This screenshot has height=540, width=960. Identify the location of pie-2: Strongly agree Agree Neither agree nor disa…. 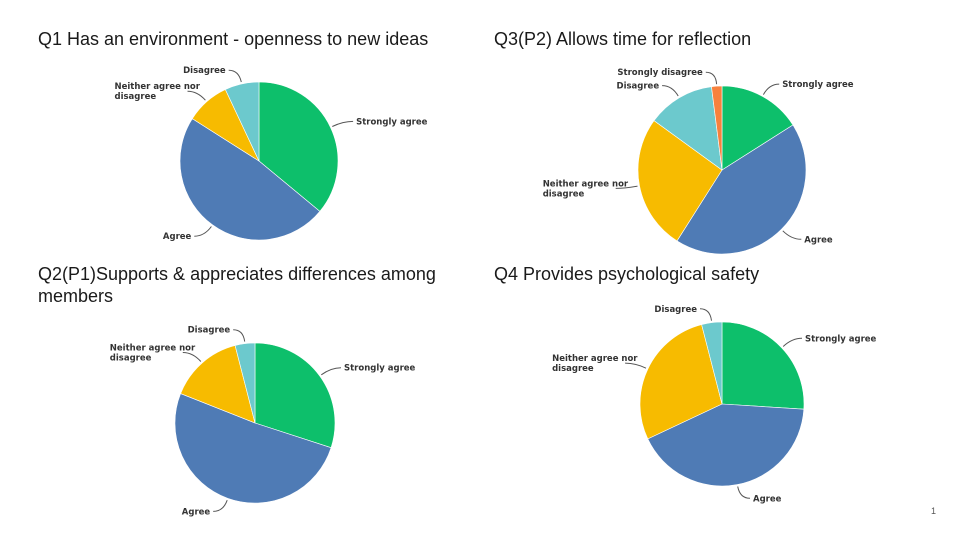
(263, 422).